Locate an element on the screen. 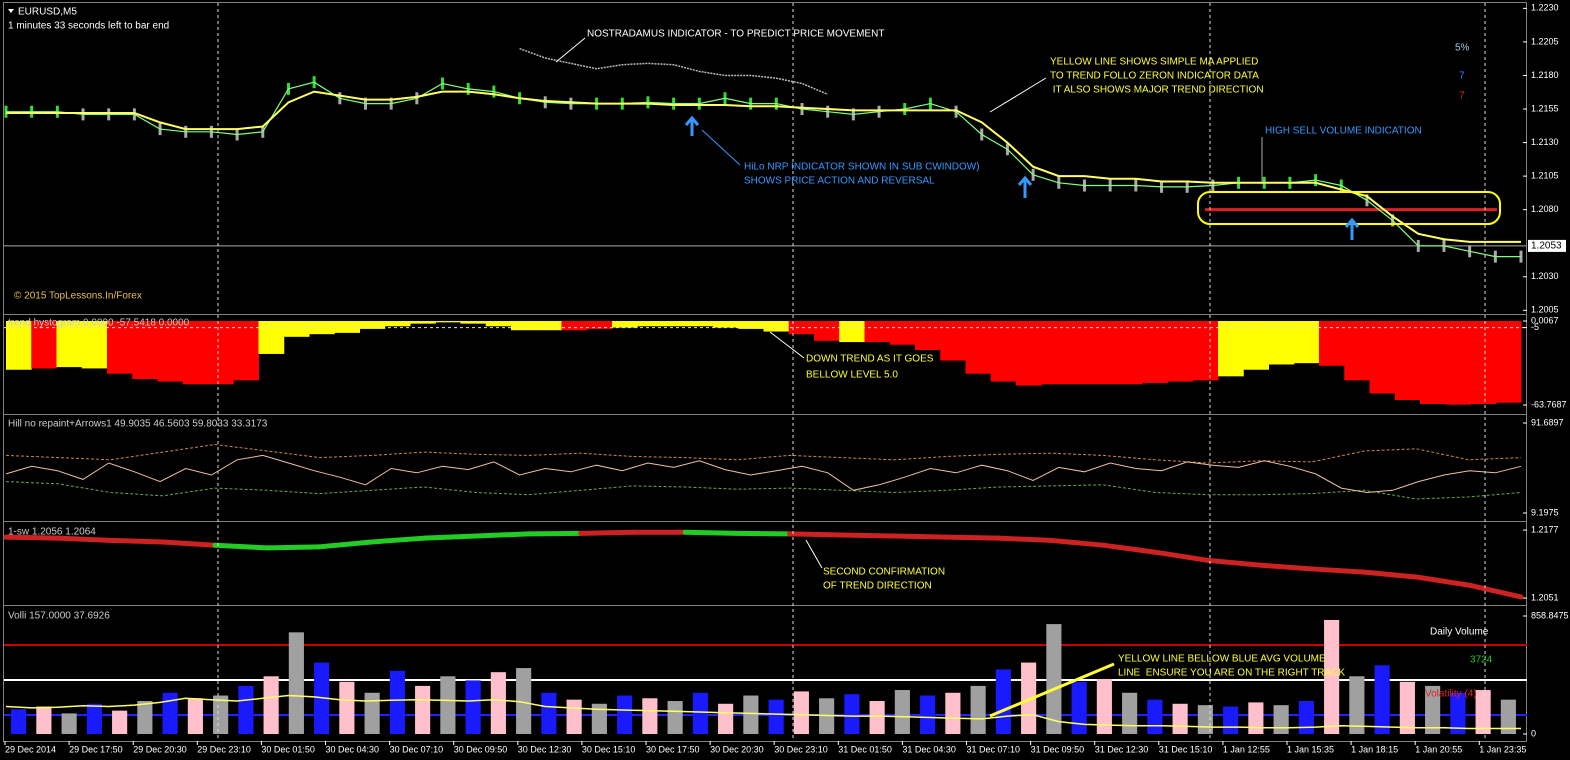 The width and height of the screenshot is (1570, 760). x-tick-label: 31 Dec 07:10 is located at coordinates (994, 749).